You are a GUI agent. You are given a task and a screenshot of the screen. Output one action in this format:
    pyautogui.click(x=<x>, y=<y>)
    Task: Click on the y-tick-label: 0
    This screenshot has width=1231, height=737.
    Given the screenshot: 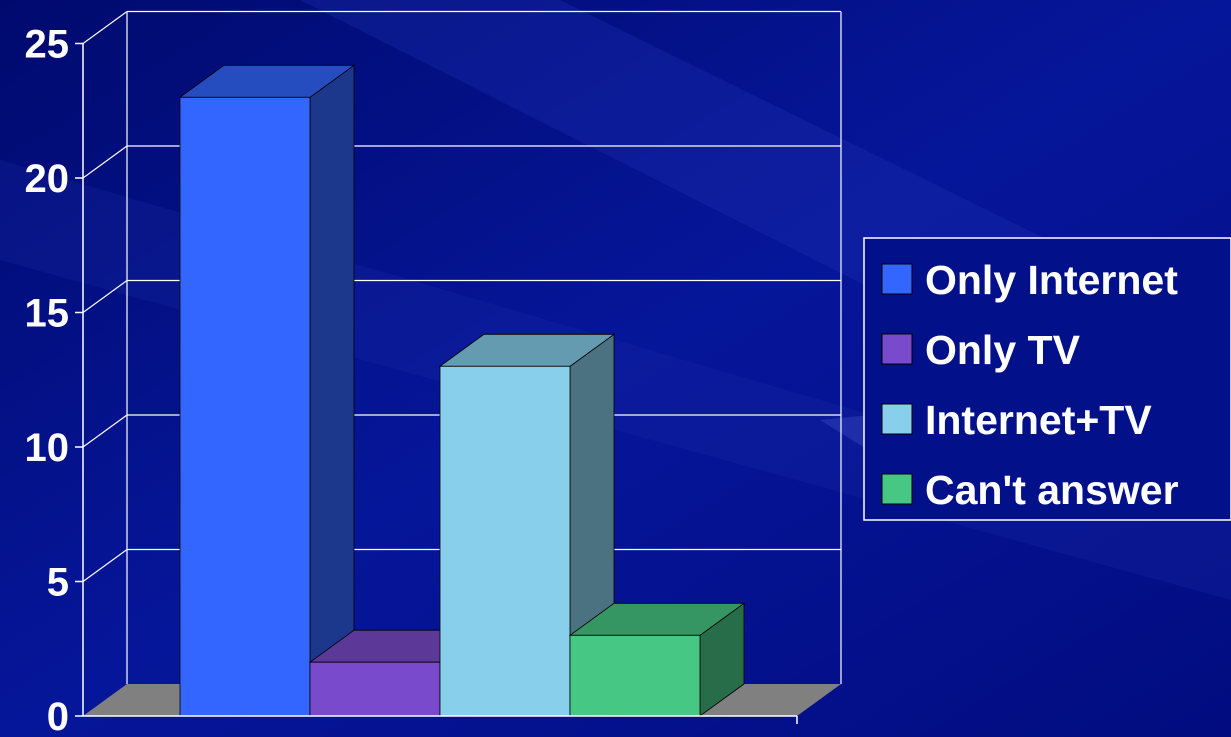 What is the action you would take?
    pyautogui.click(x=58, y=716)
    